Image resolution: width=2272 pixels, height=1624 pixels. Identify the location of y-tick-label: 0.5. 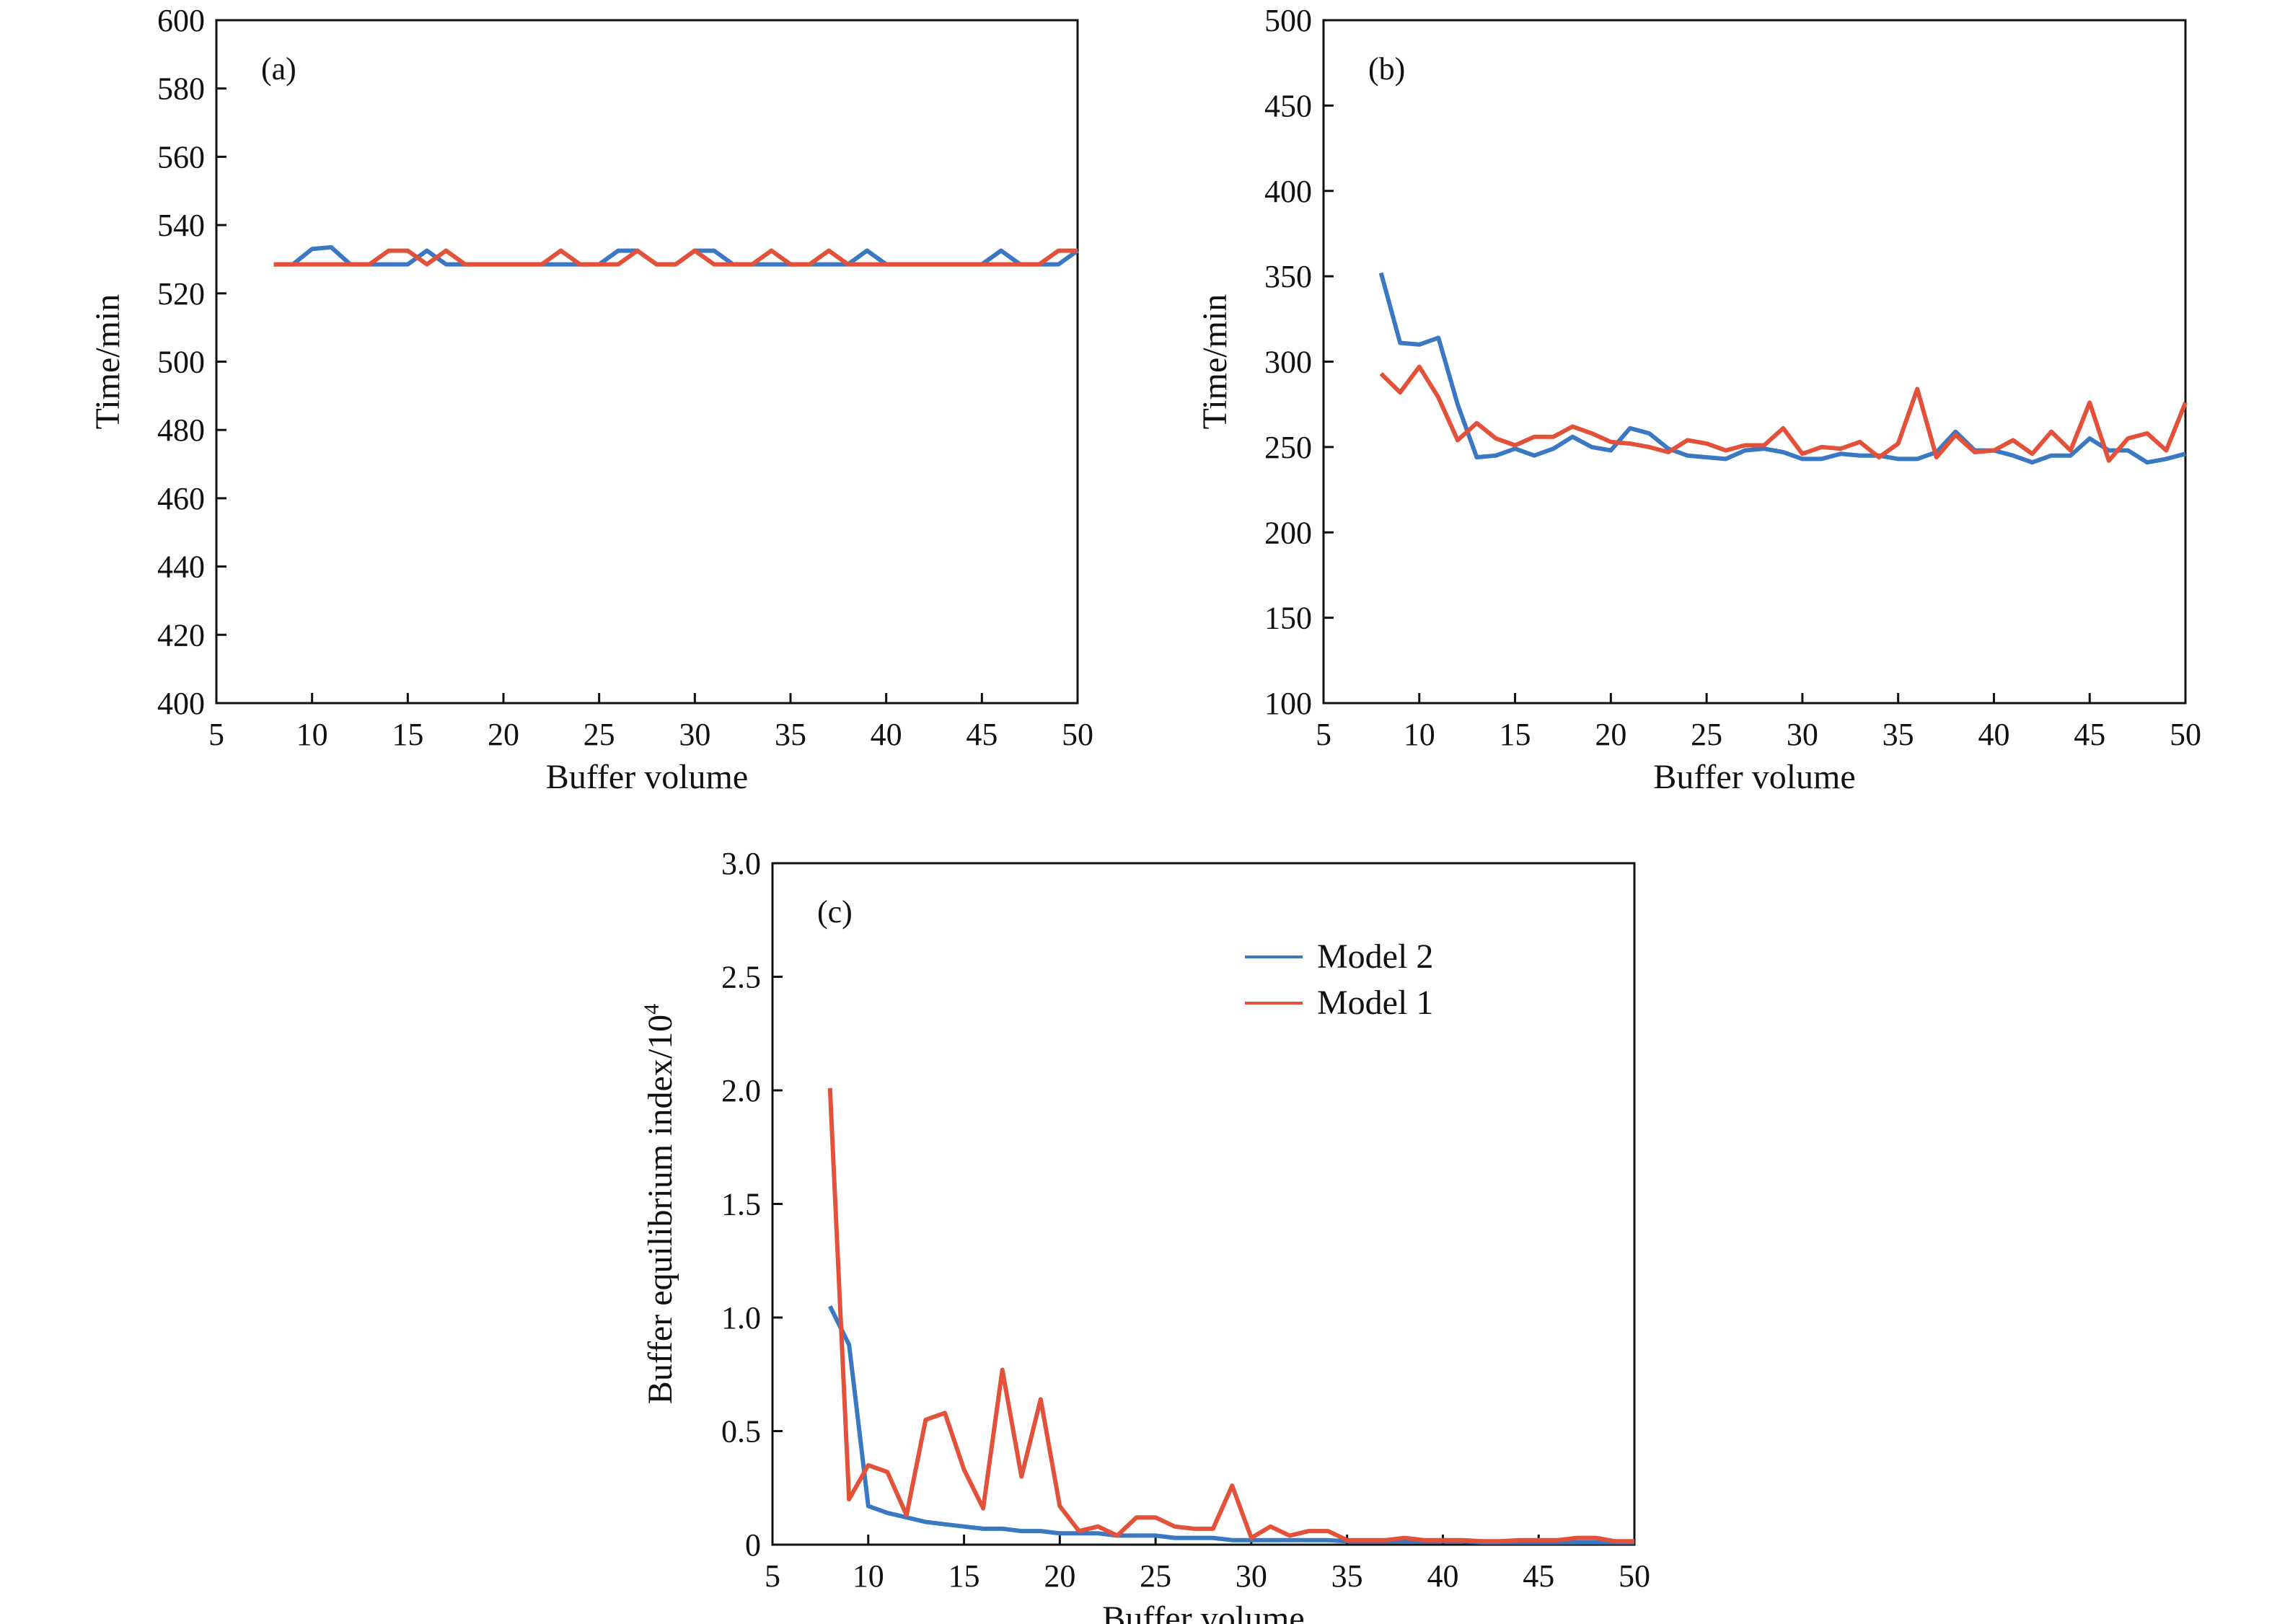
(741, 1431).